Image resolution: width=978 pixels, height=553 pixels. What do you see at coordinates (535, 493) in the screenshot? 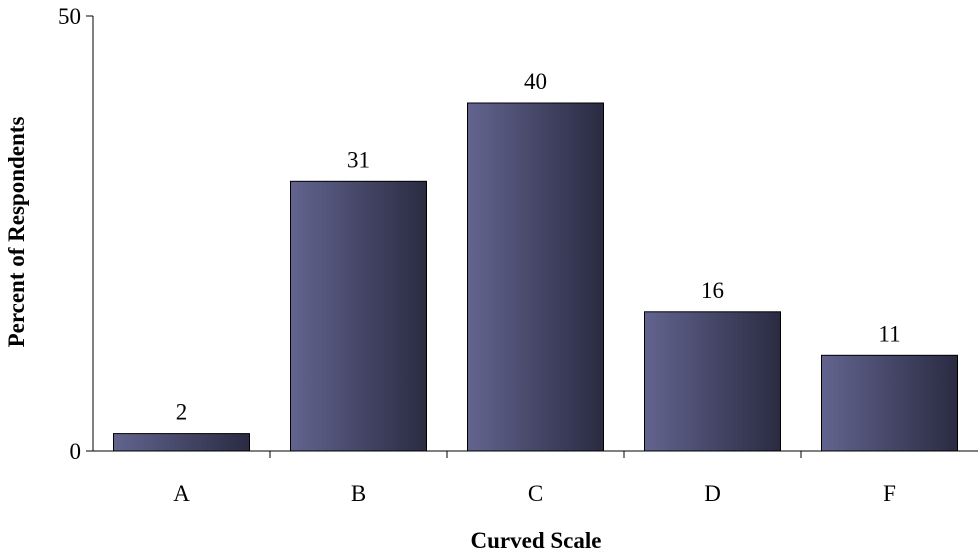
I see `x-tick-label-c: C` at bounding box center [535, 493].